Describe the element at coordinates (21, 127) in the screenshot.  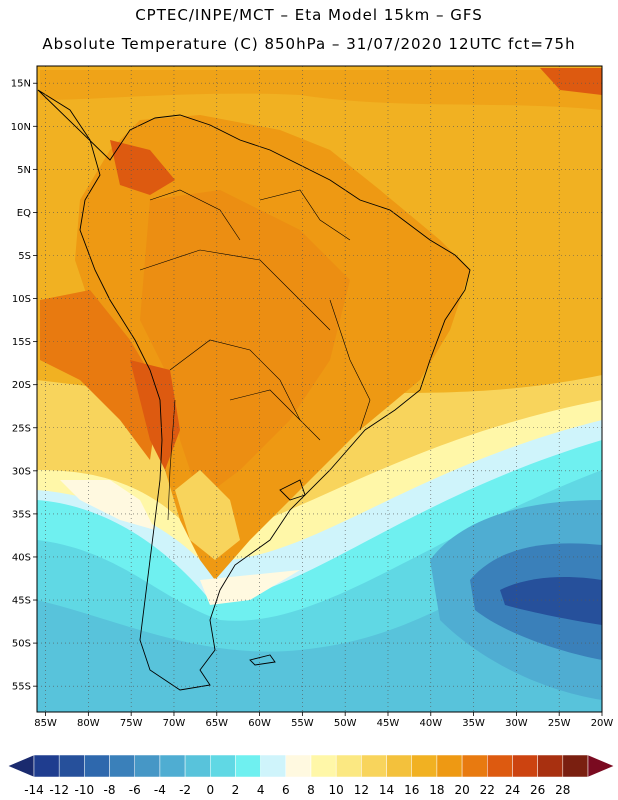
I see `lat-tick-label: 10N` at that location.